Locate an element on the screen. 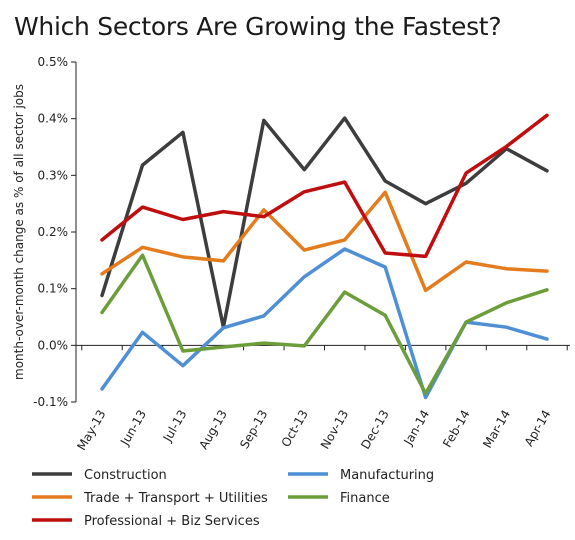 The width and height of the screenshot is (575, 540). legend-label: Professional + Biz Services is located at coordinates (172, 521).